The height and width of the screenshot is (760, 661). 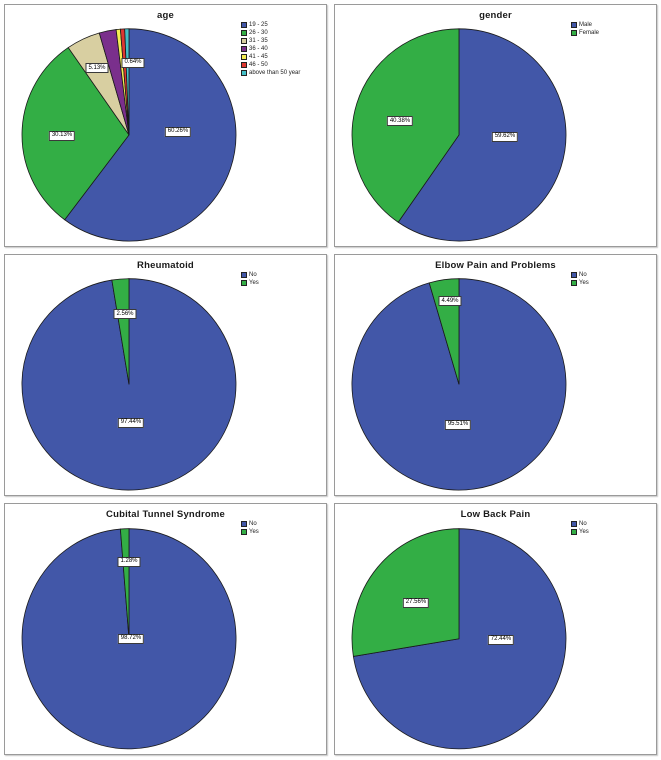 I want to click on chart-title: Rheumatoid, so click(x=165, y=265).